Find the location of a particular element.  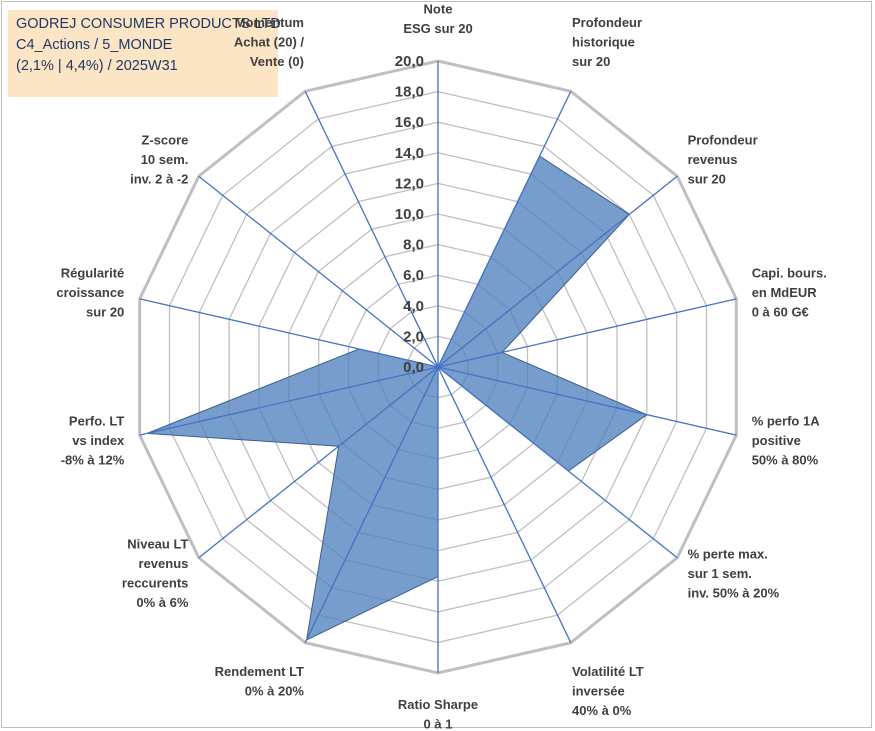

axis-label-3-line-2: 0 à 60 G€ is located at coordinates (780, 312).